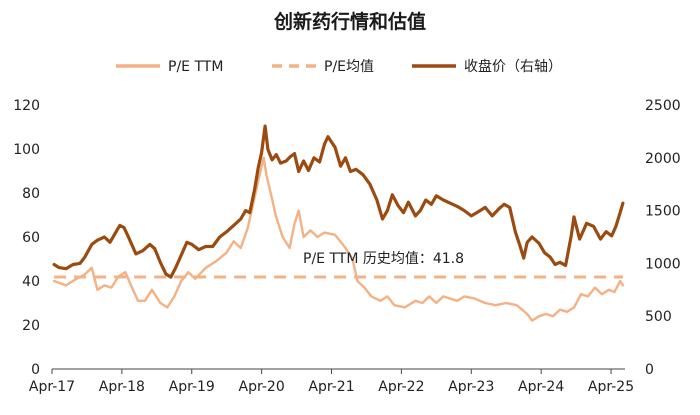  What do you see at coordinates (663, 238) in the screenshot?
I see `y-axis-right: 0 500 1000 1500 2000 2500` at bounding box center [663, 238].